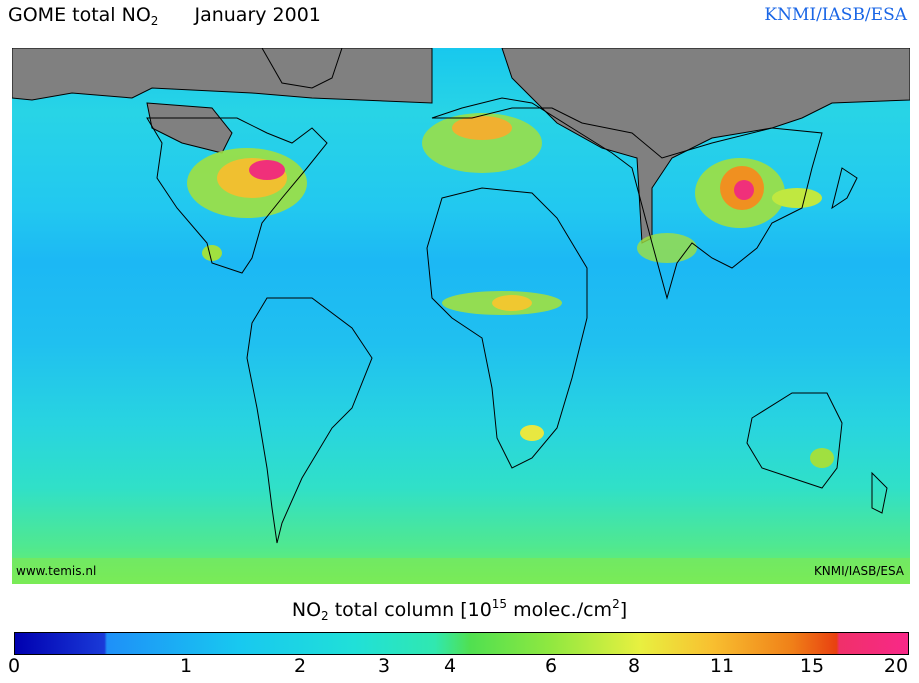  What do you see at coordinates (499, 604) in the screenshot?
I see `cb-label-sup: 15` at bounding box center [499, 604].